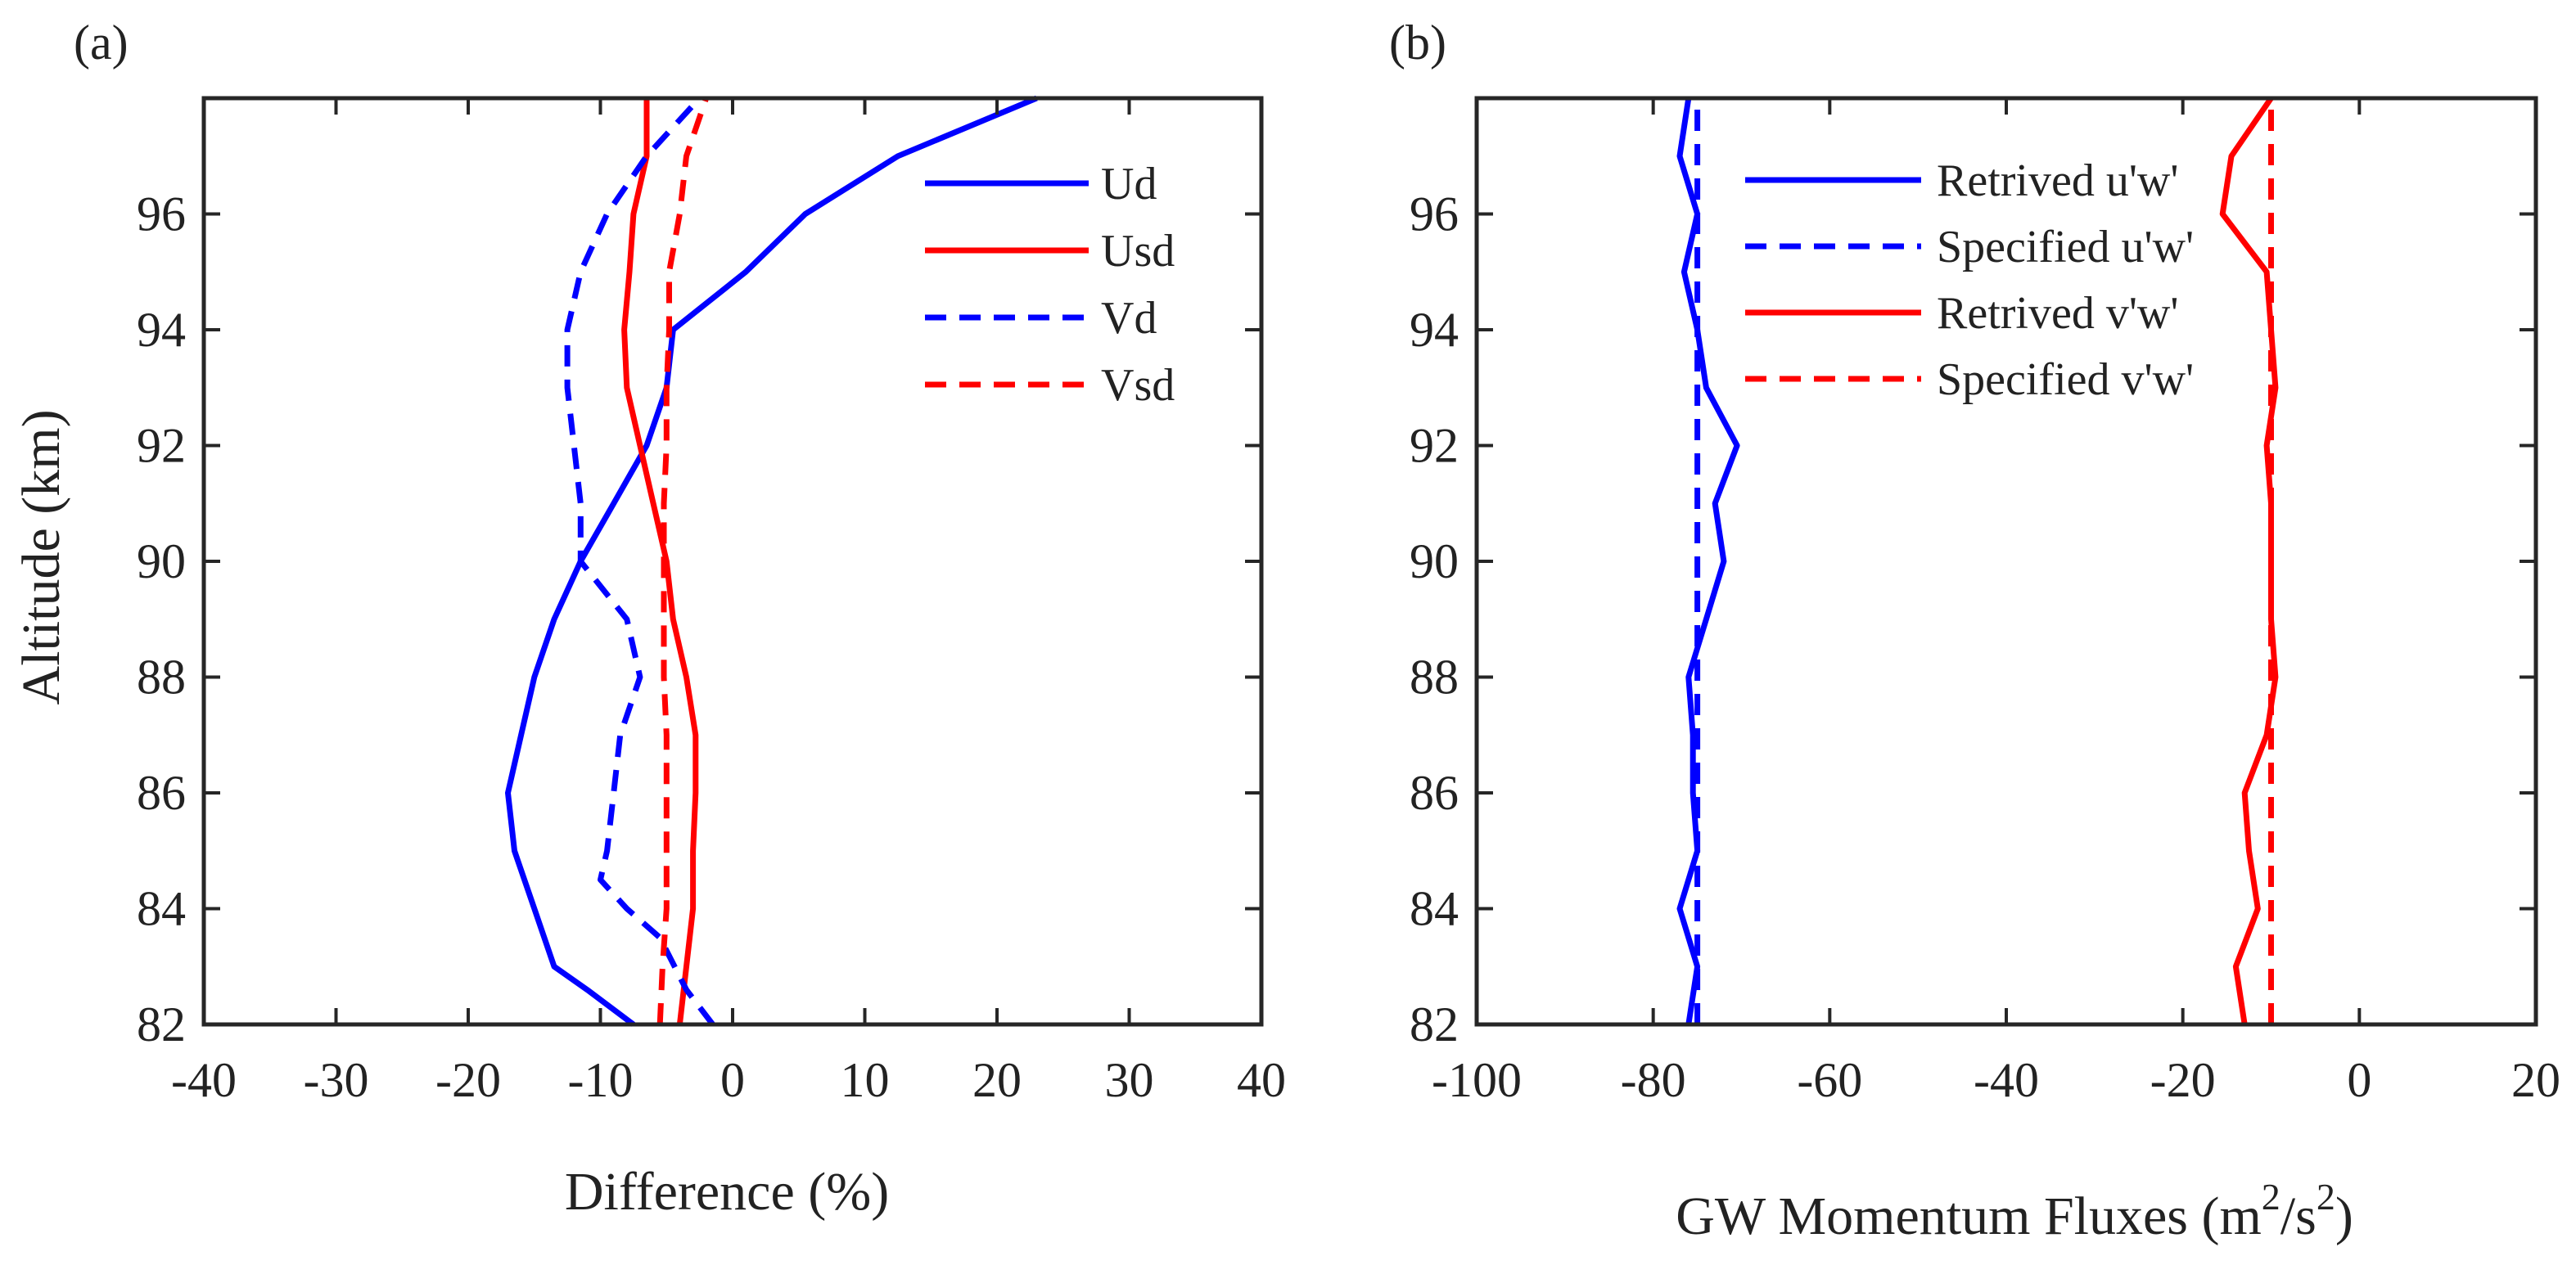 This screenshot has height=1265, width=2576. Describe the element at coordinates (727, 1192) in the screenshot. I see `panel-a-x-axis-label: Difference (%)` at that location.